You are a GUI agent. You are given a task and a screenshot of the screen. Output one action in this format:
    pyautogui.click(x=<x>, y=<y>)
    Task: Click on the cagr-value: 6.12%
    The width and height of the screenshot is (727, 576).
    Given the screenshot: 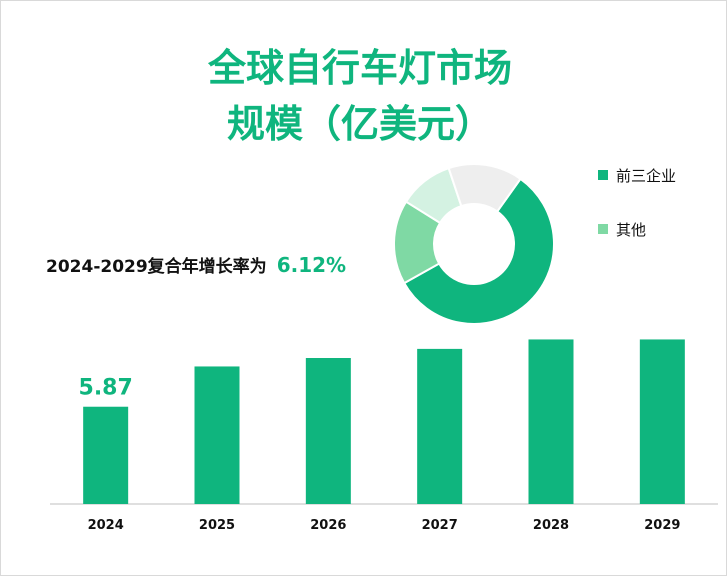 What is the action you would take?
    pyautogui.click(x=311, y=265)
    